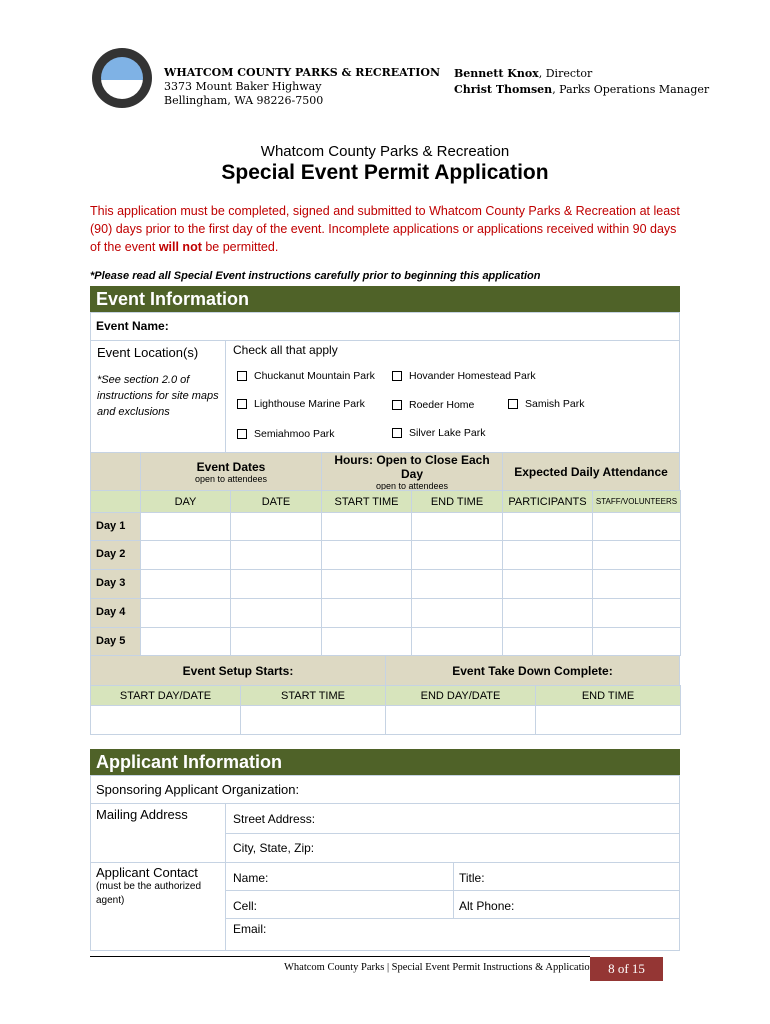  Describe the element at coordinates (608, 695) in the screenshot. I see `setup-column-header: END TIME` at that location.